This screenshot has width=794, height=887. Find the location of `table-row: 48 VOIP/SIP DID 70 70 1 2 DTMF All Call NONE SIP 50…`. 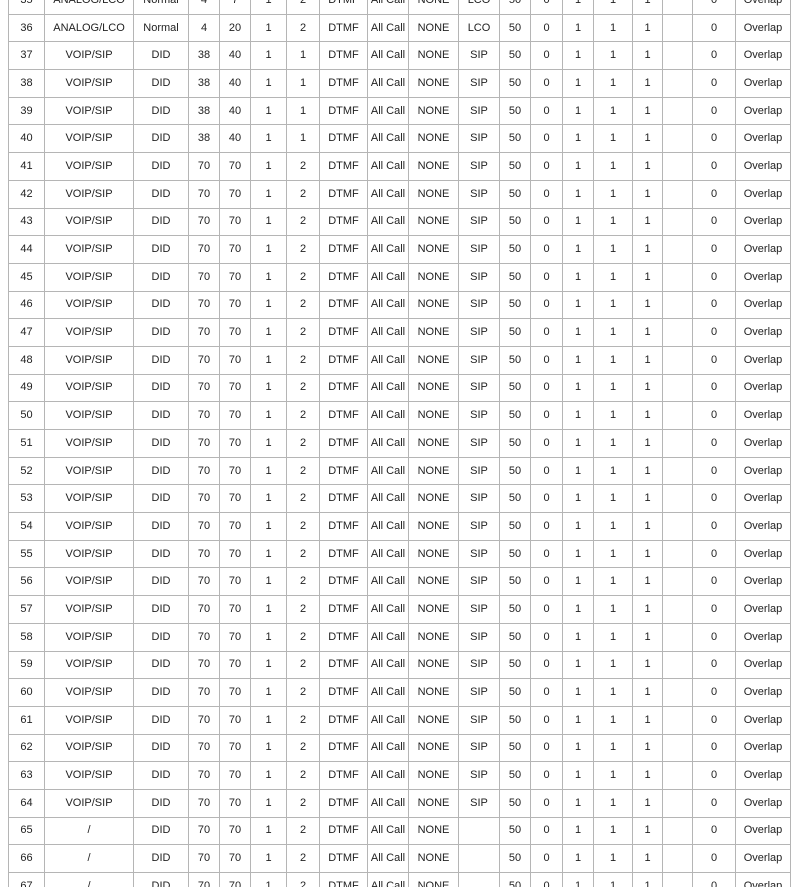

table-row: 48 VOIP/SIP DID 70 70 1 2 DTMF All Call NONE SIP 50… is located at coordinates (399, 360).